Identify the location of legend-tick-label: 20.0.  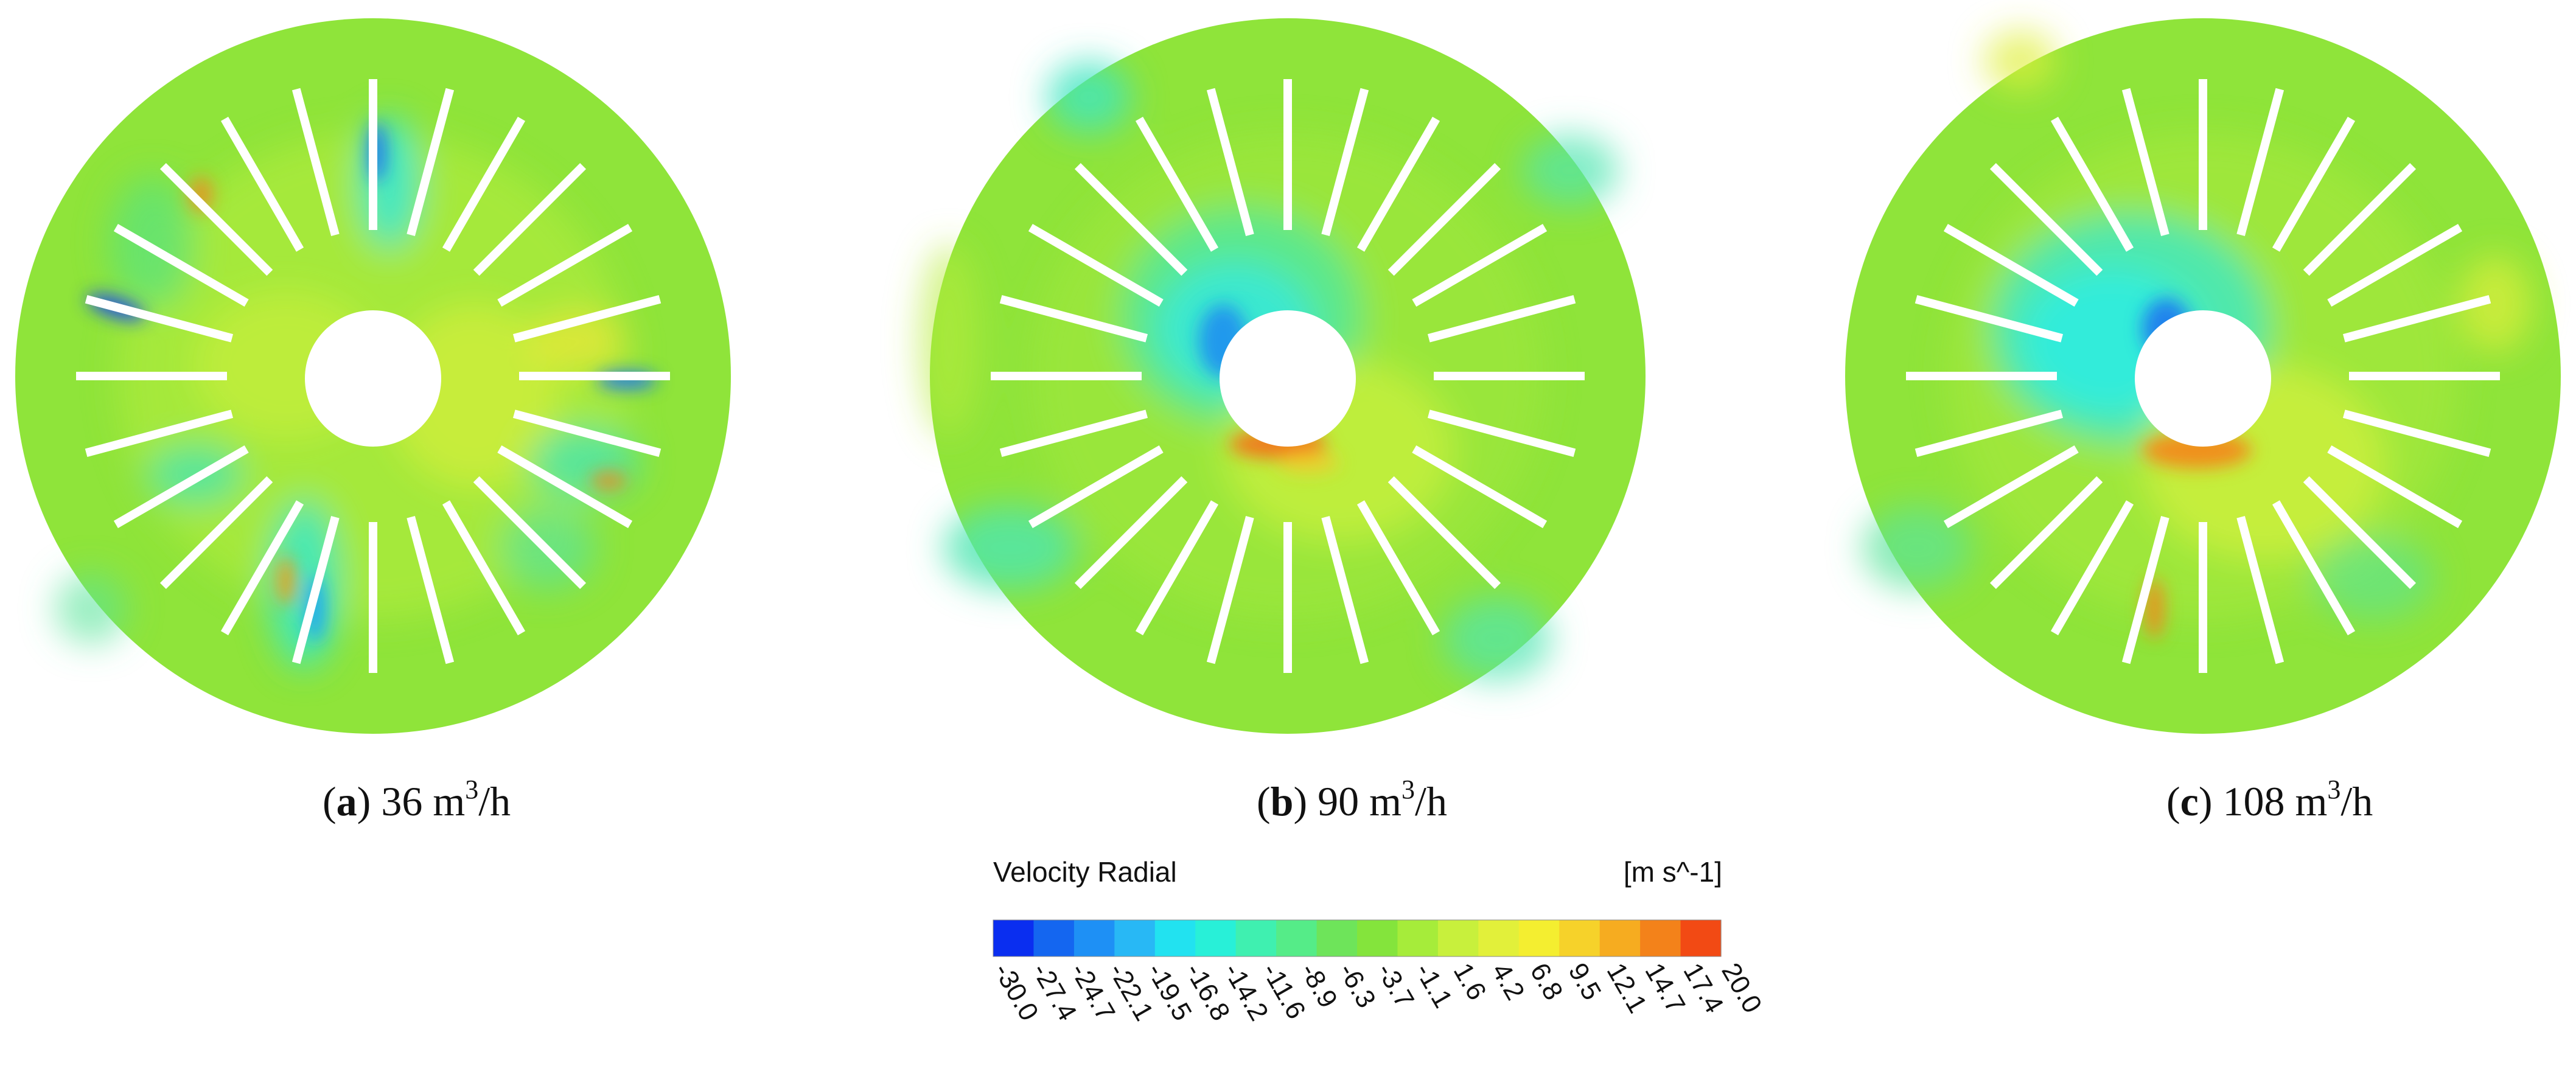
(1740, 988).